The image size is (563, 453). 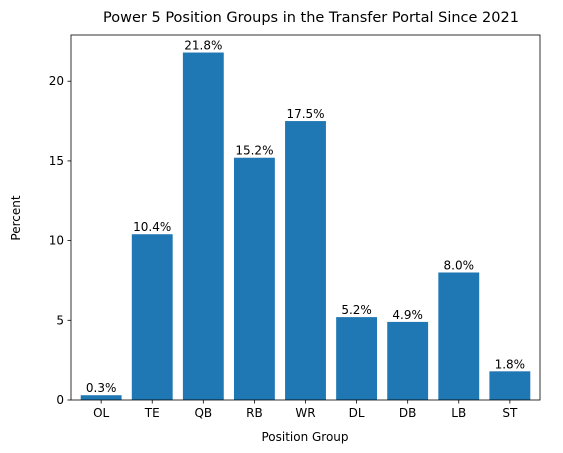 I want to click on bar-te, so click(x=152, y=317).